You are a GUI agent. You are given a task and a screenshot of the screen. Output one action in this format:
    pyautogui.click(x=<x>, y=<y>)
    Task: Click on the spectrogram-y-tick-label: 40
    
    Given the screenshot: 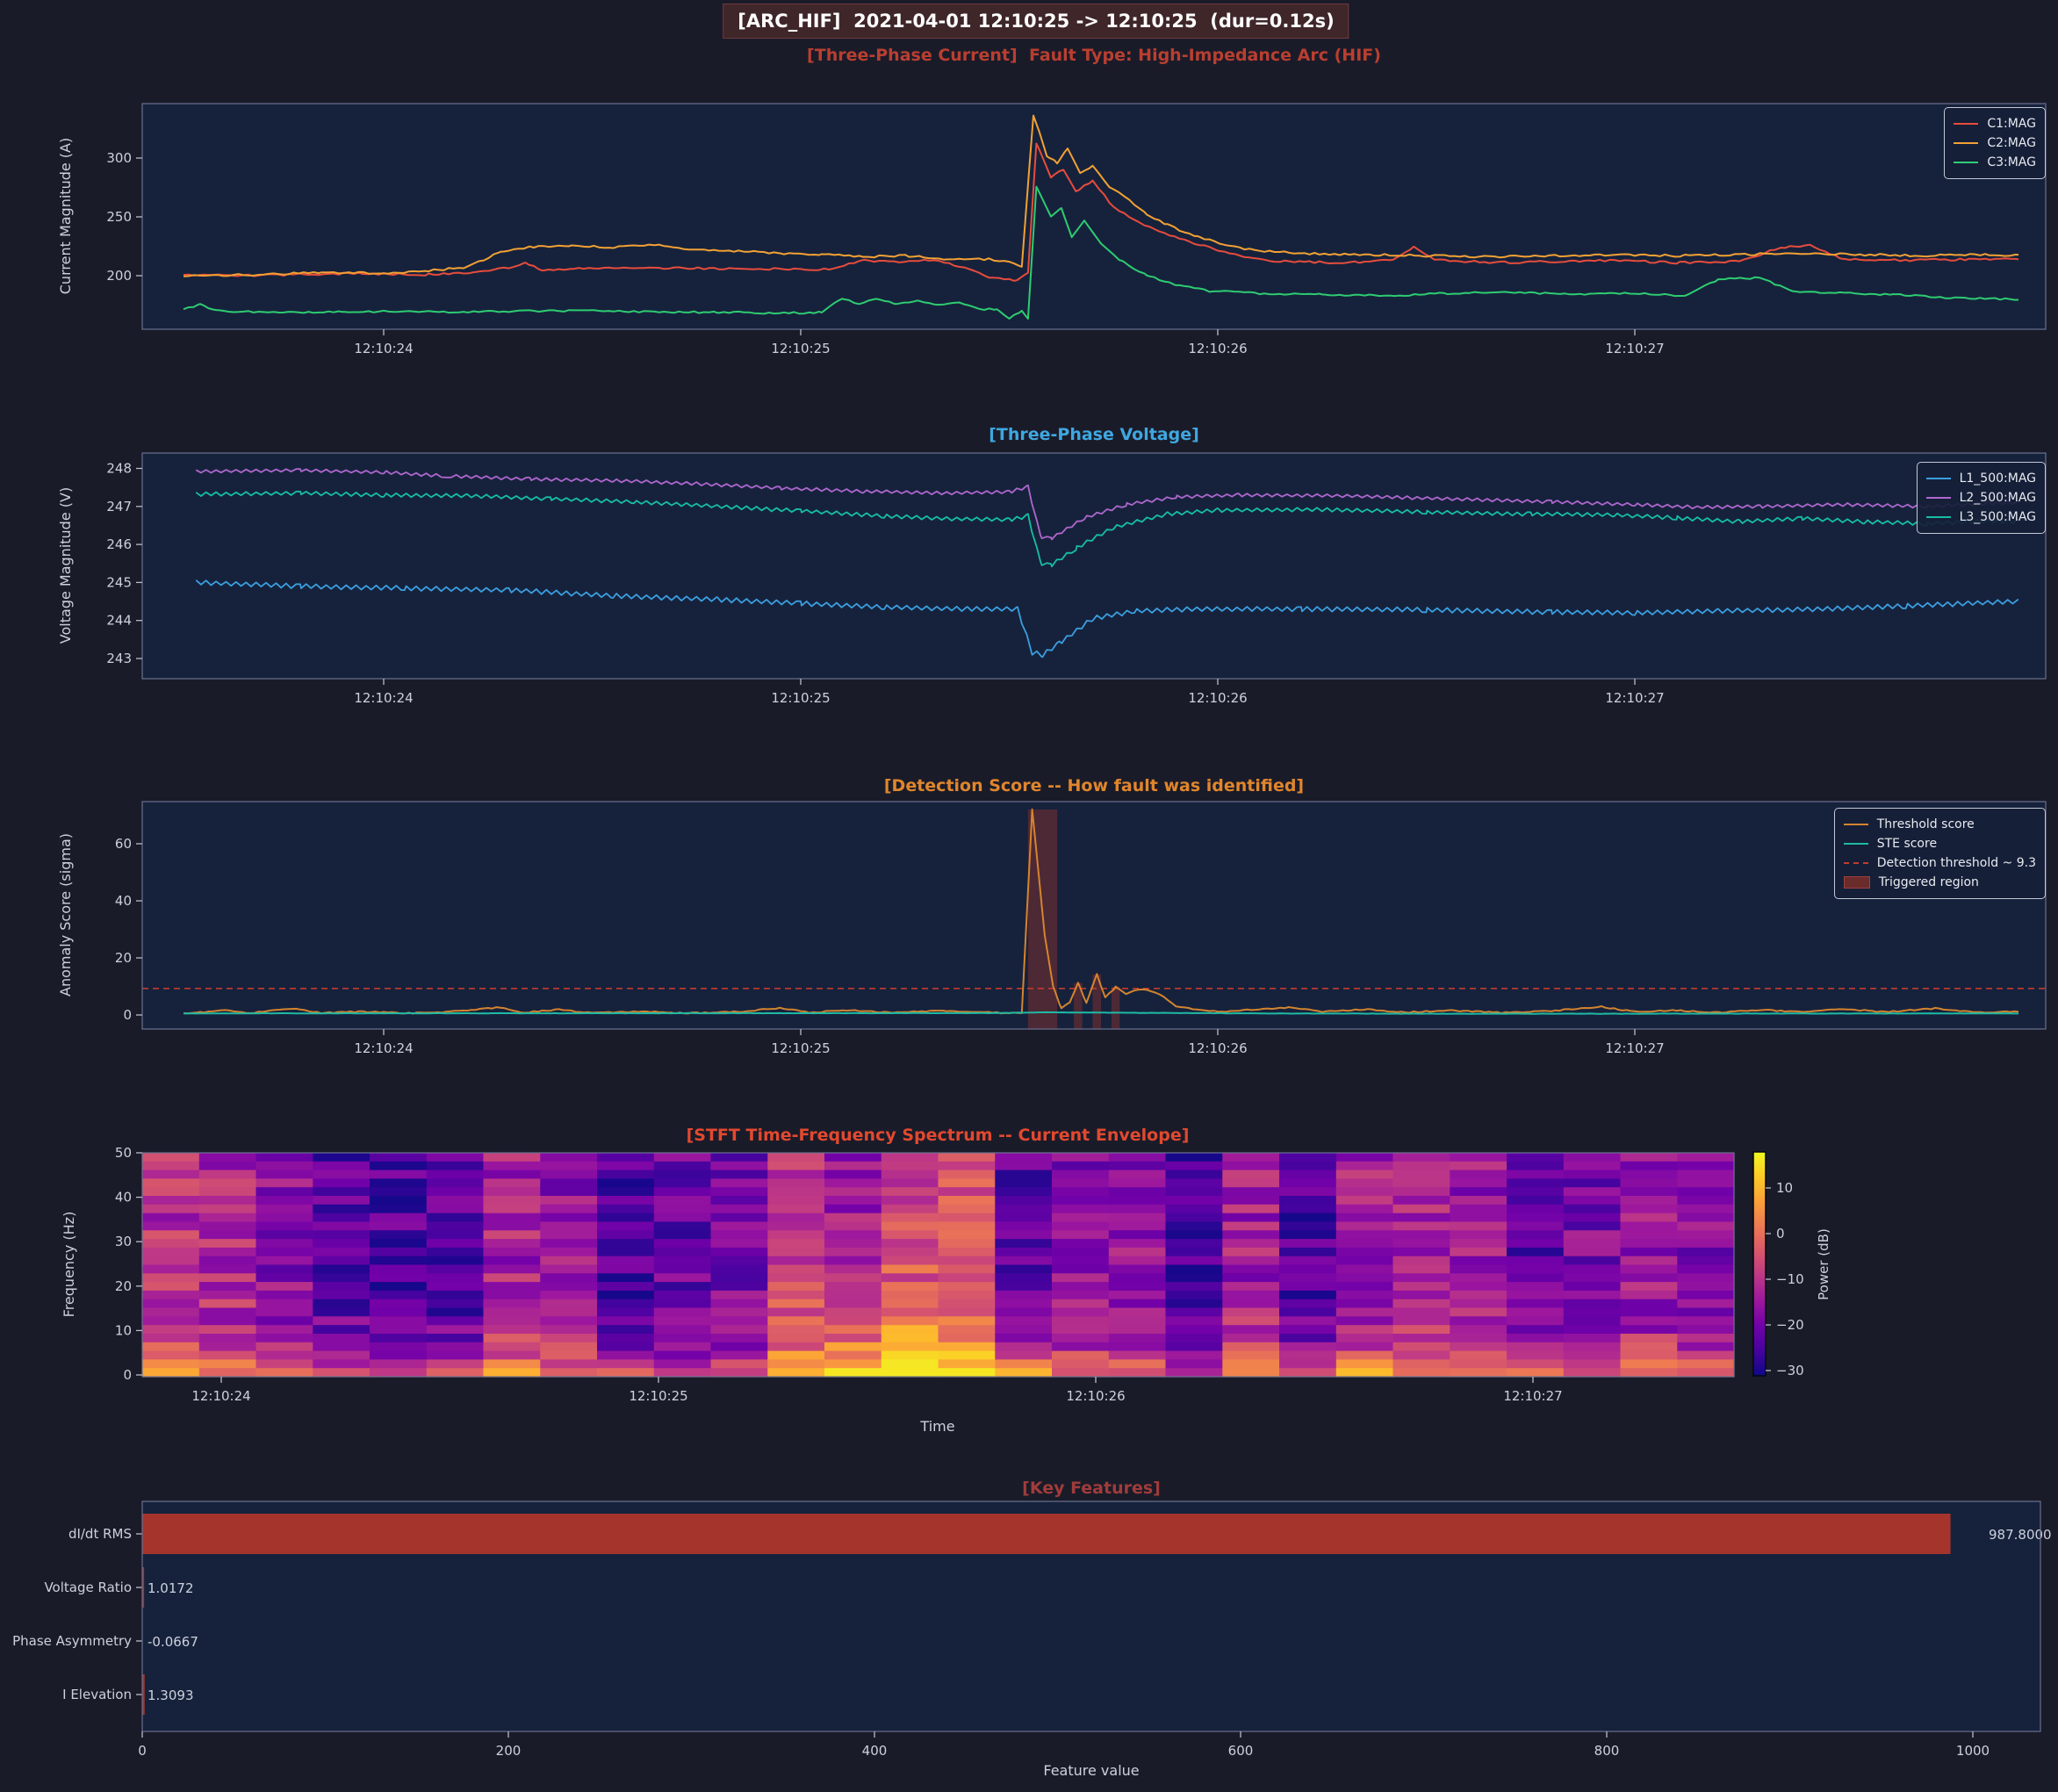 What is the action you would take?
    pyautogui.click(x=124, y=1197)
    